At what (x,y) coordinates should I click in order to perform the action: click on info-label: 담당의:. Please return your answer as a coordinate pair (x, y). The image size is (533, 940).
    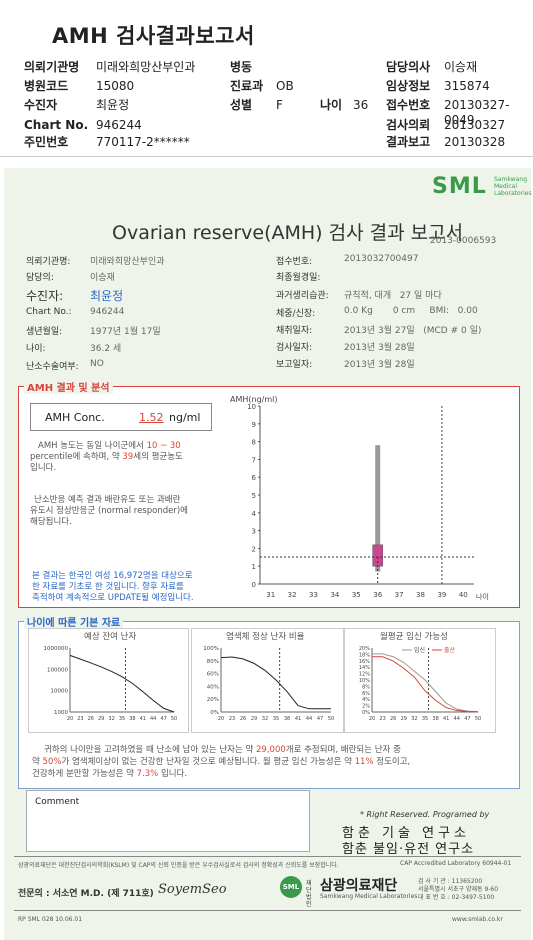
    Looking at the image, I should click on (40, 278).